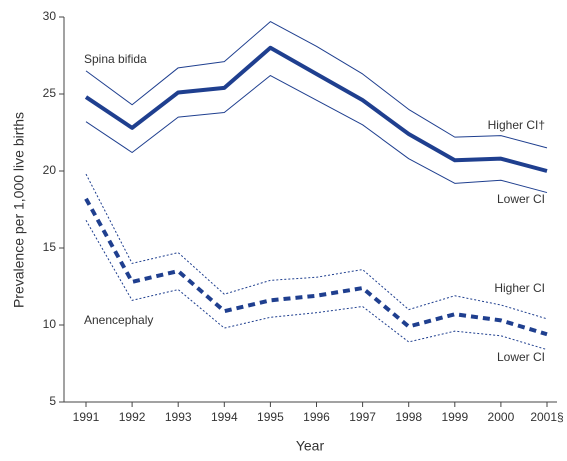 Image resolution: width=567 pixels, height=461 pixels. Describe the element at coordinates (519, 288) in the screenshot. I see `series-label: Higher CI` at that location.